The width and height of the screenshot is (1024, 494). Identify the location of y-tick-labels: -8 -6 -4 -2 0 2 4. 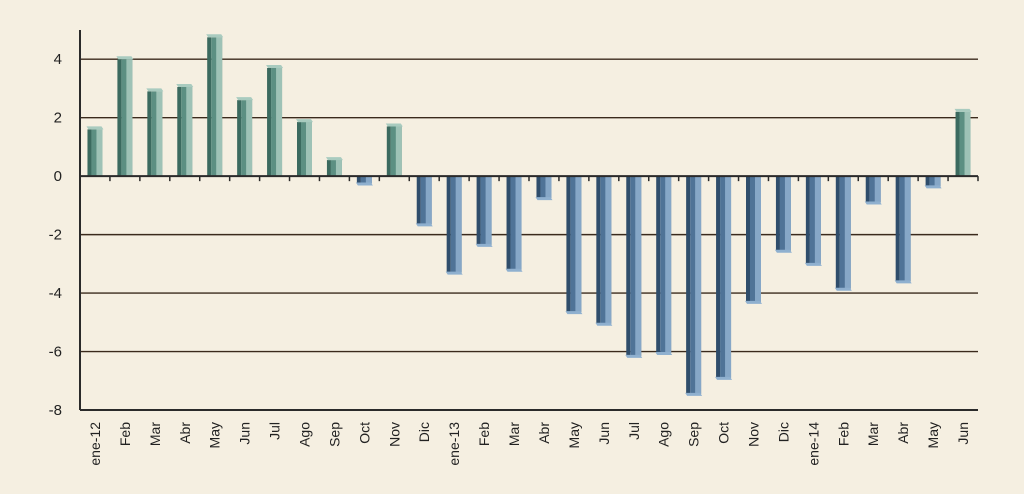
(55, 235).